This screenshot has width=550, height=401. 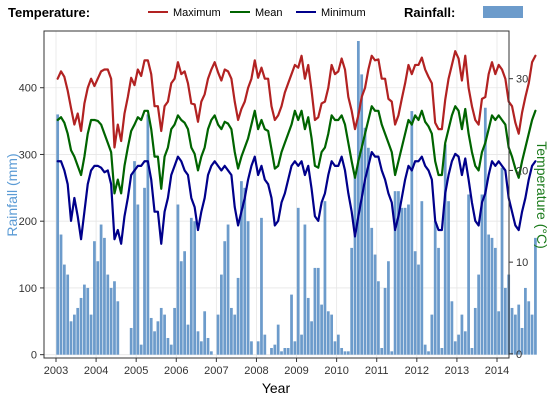 What do you see at coordinates (56, 371) in the screenshot?
I see `x-tick-label: 2003` at bounding box center [56, 371].